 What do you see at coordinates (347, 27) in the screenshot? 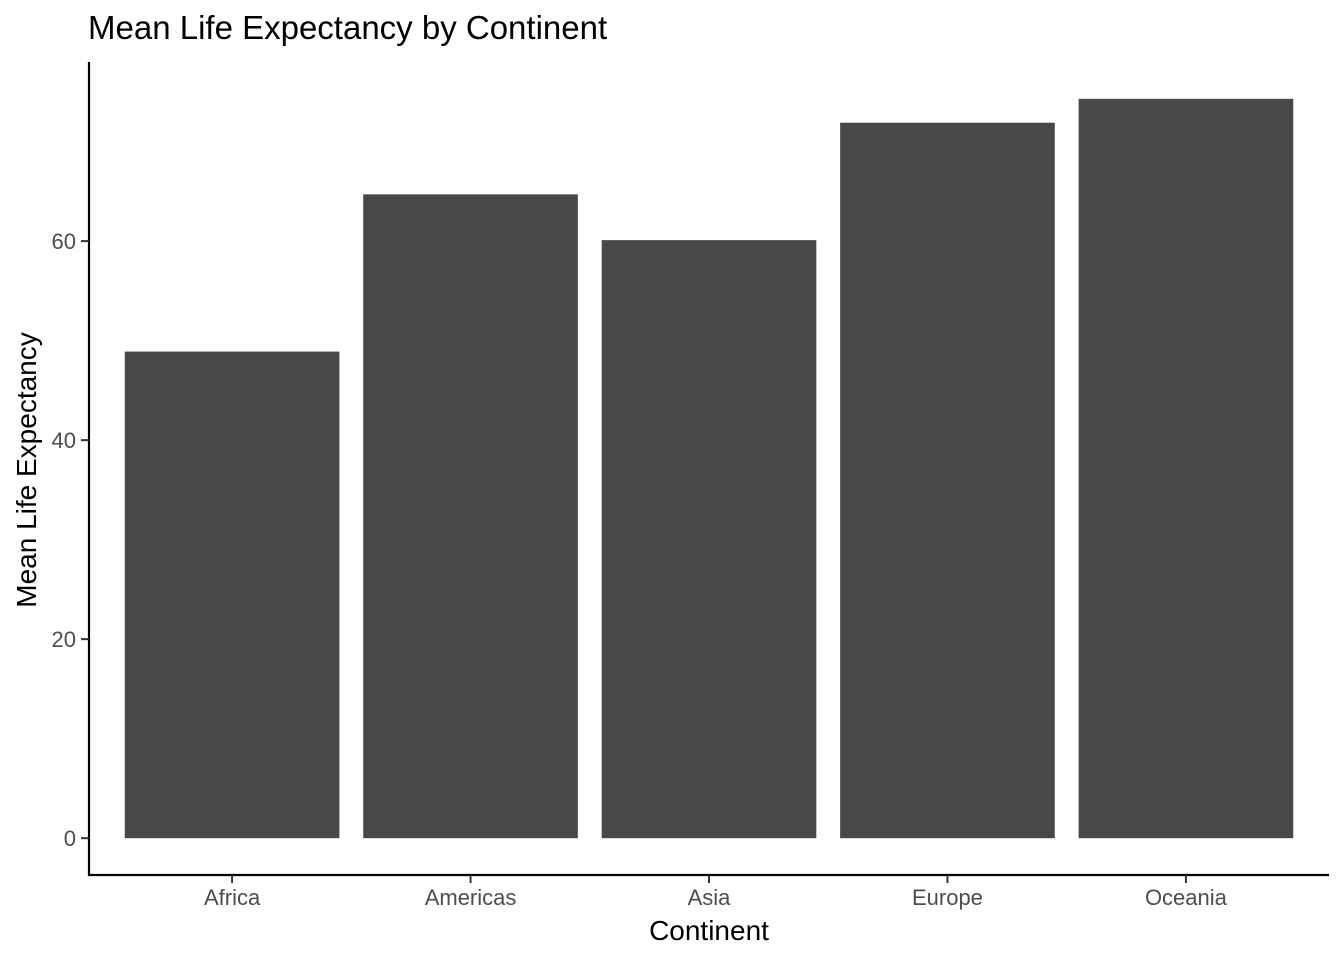
I see `chart-title: Mean Life Expectancy by Continent` at bounding box center [347, 27].